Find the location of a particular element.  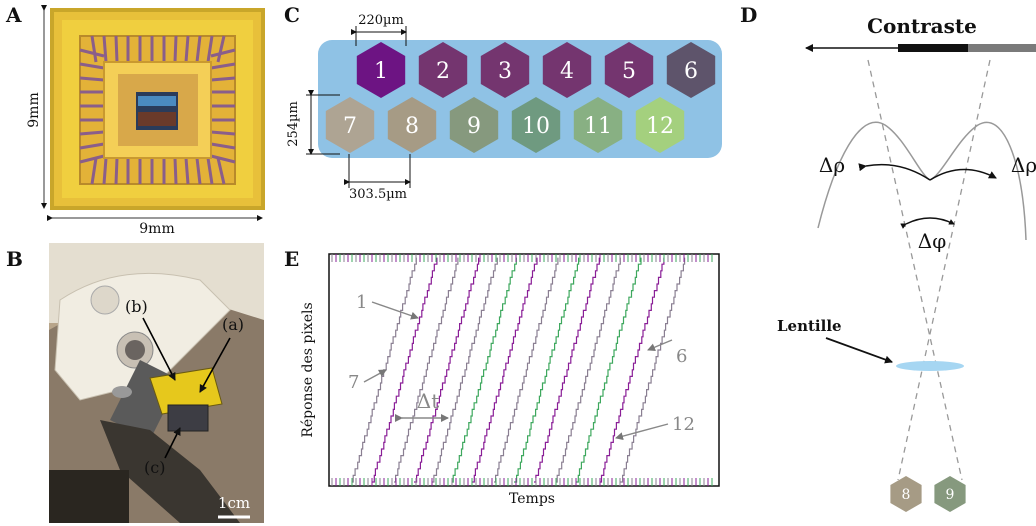

pixel-hex: 11 is located at coordinates (598, 125).